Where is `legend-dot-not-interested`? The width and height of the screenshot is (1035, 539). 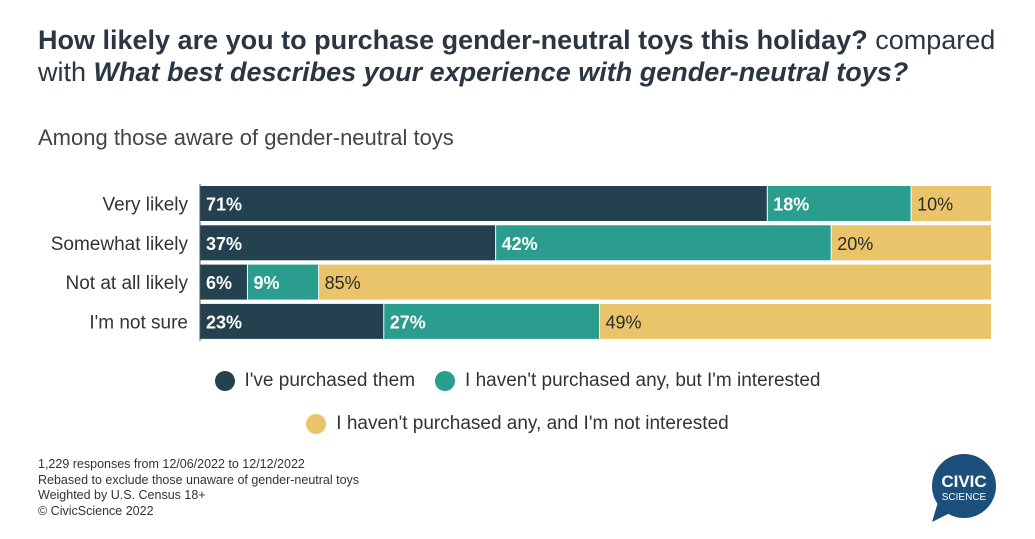 legend-dot-not-interested is located at coordinates (316, 424).